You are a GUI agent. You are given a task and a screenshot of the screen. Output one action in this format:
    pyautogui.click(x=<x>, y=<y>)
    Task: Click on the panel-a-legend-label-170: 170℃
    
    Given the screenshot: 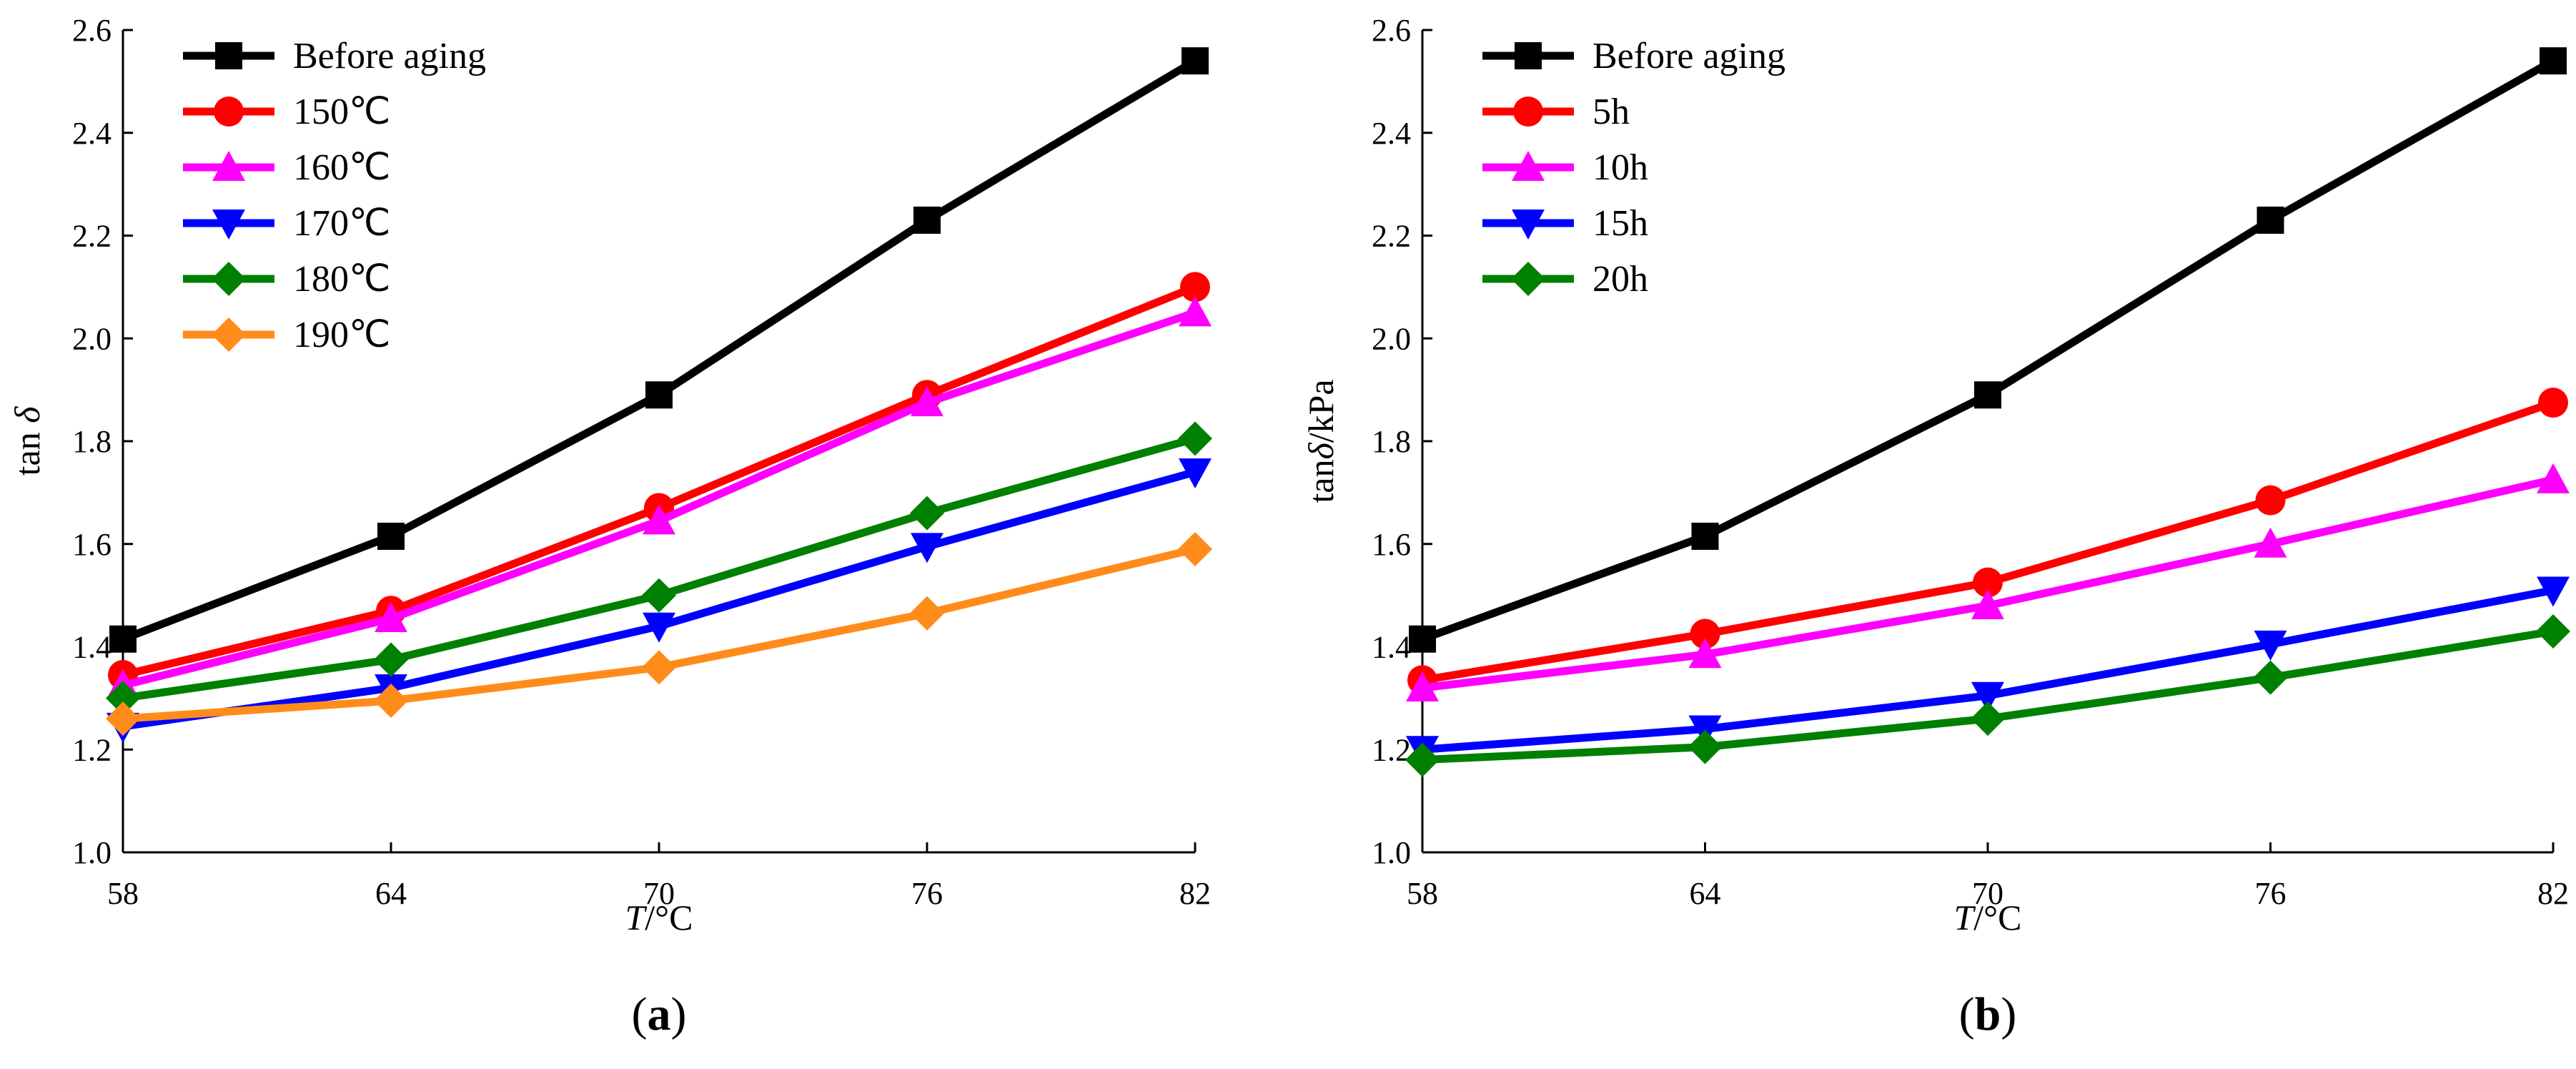 What is the action you would take?
    pyautogui.click(x=342, y=223)
    